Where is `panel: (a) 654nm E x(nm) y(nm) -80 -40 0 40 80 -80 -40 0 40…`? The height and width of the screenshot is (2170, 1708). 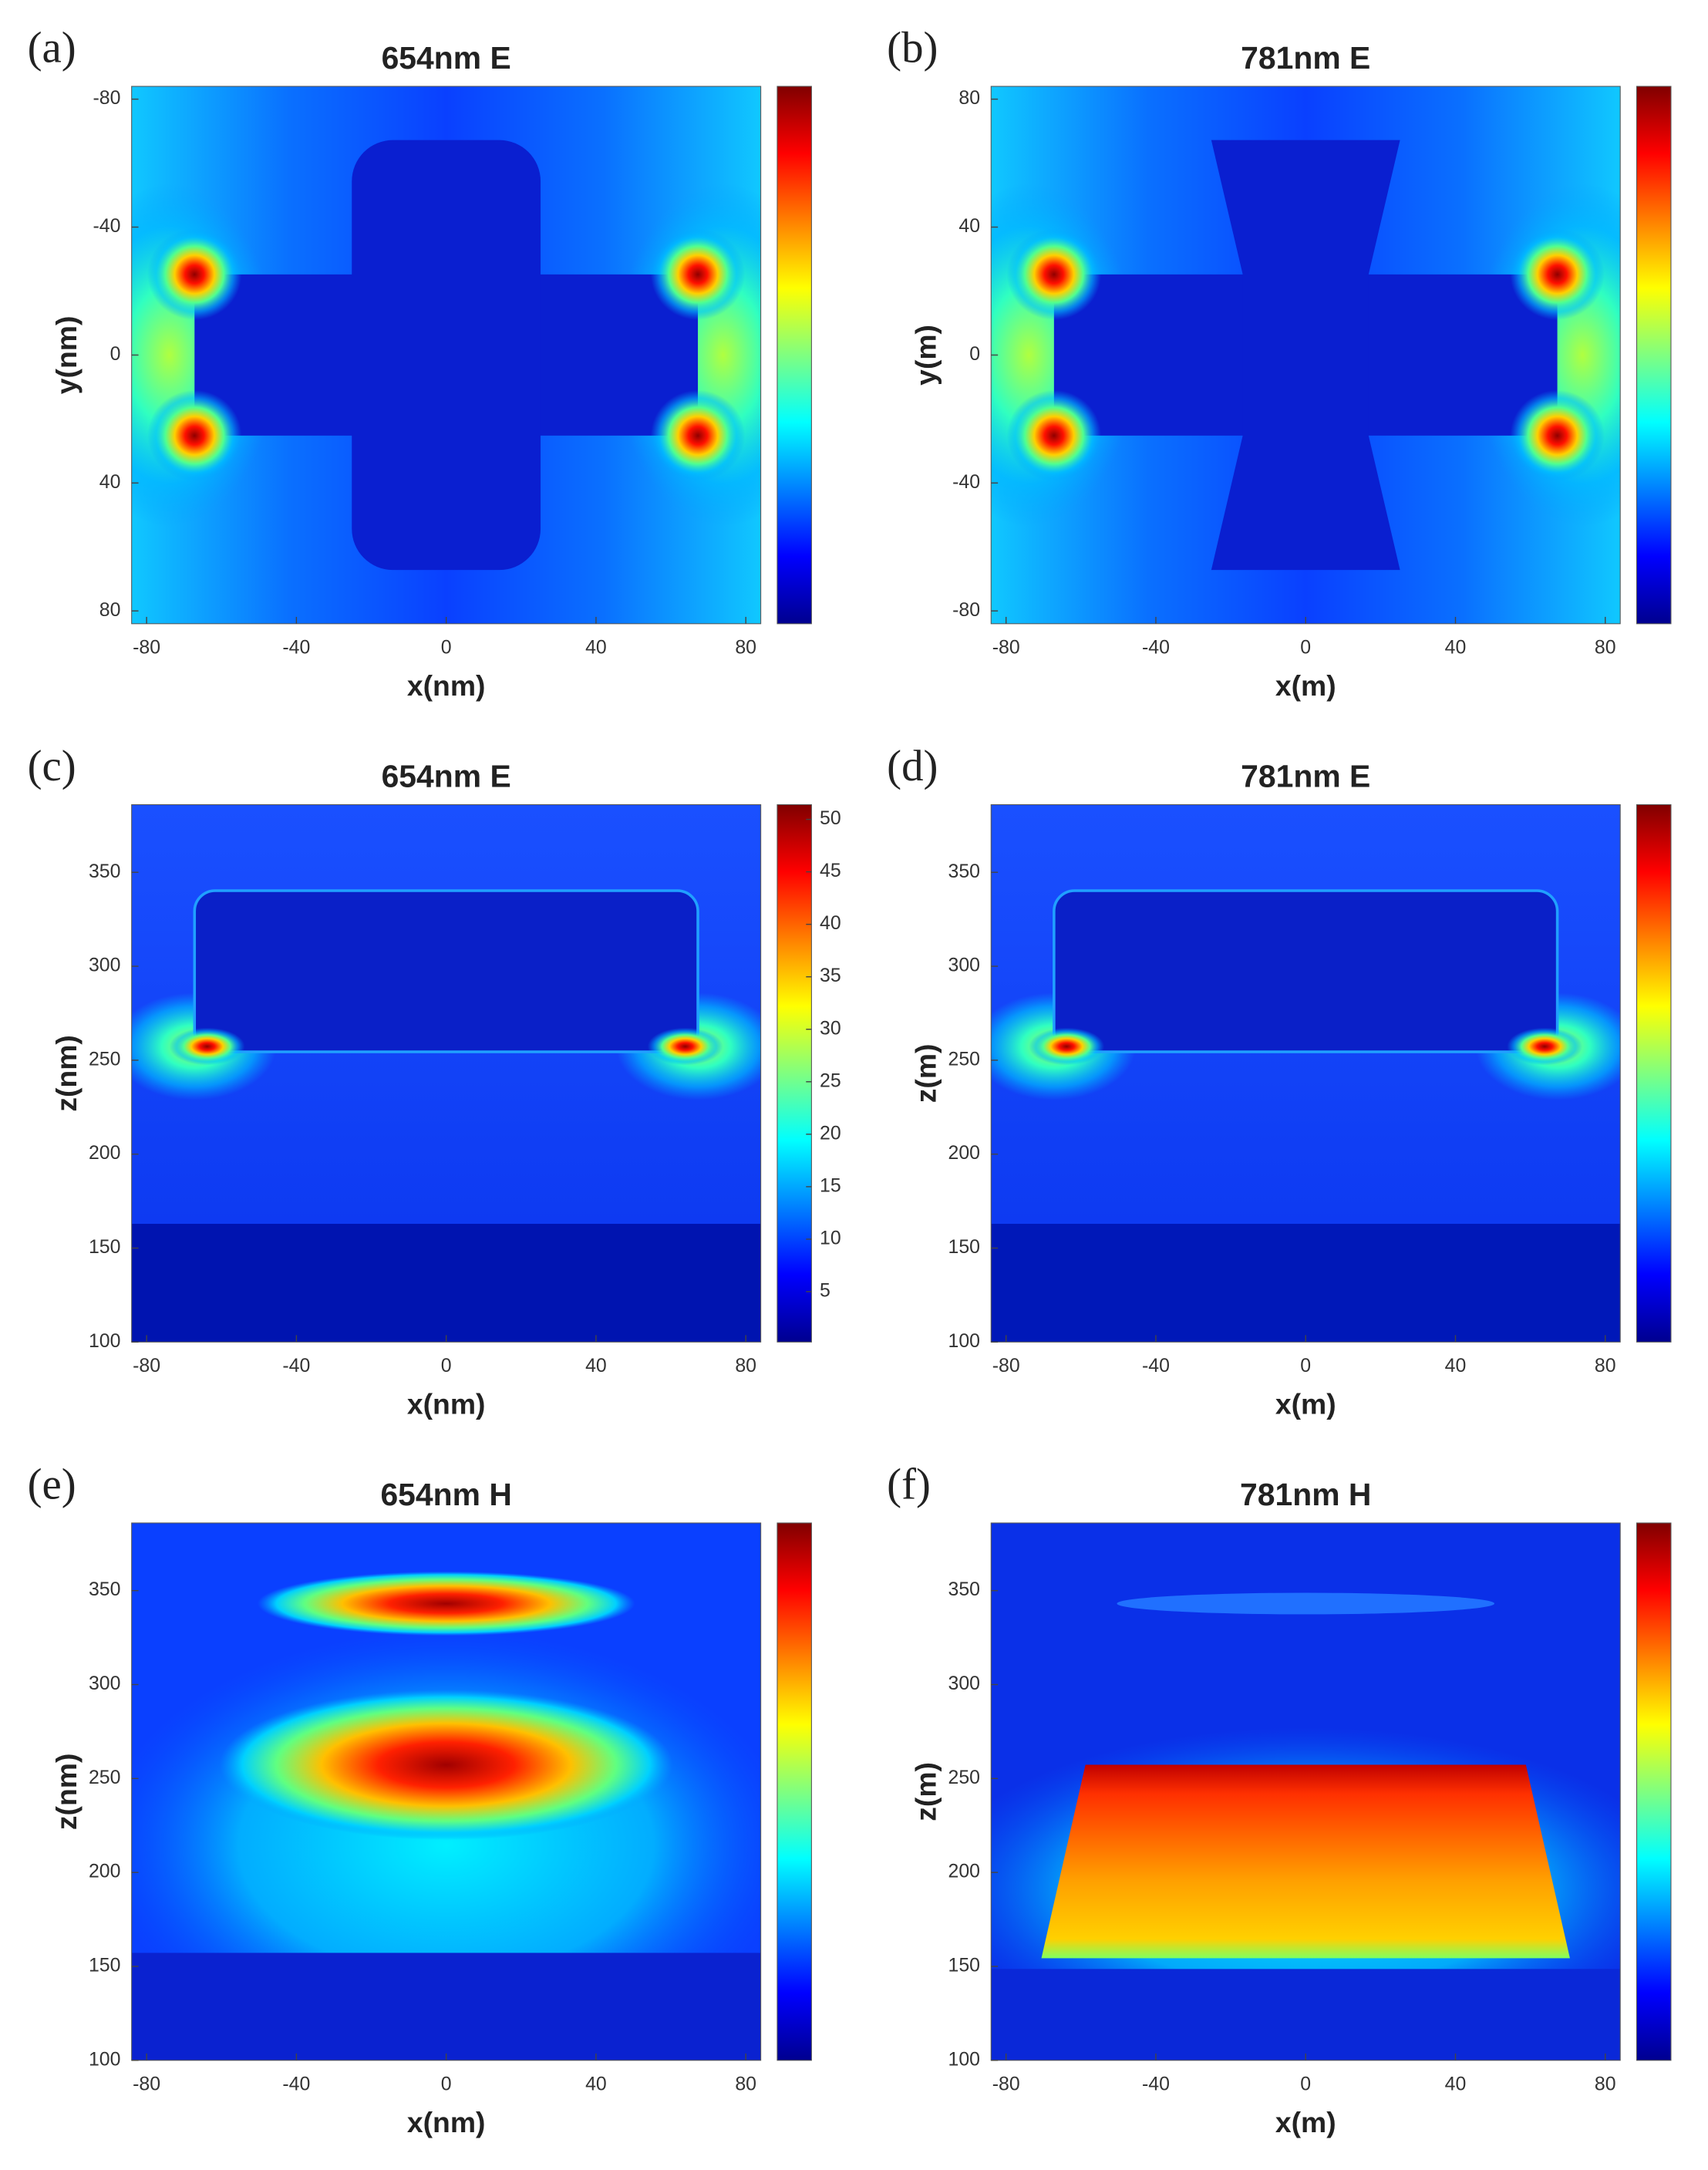
panel: (a) 654nm E x(nm) y(nm) -80 -40 0 40 80 -80 -40 0 40… is located at coordinates (420, 363).